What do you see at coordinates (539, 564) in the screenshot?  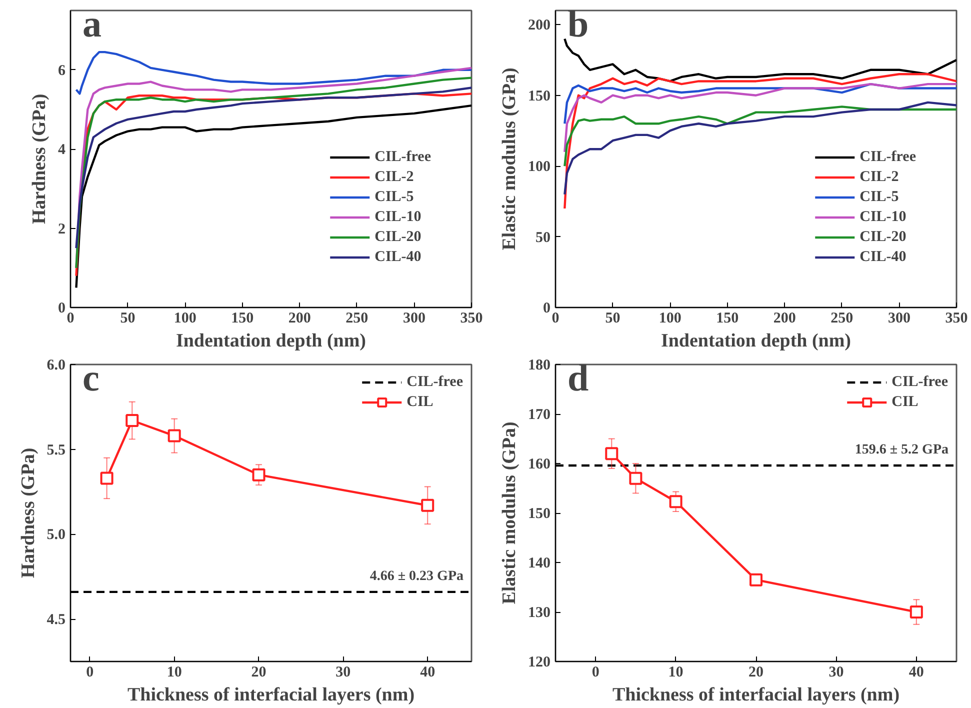 I see `y-tick-label: 140` at bounding box center [539, 564].